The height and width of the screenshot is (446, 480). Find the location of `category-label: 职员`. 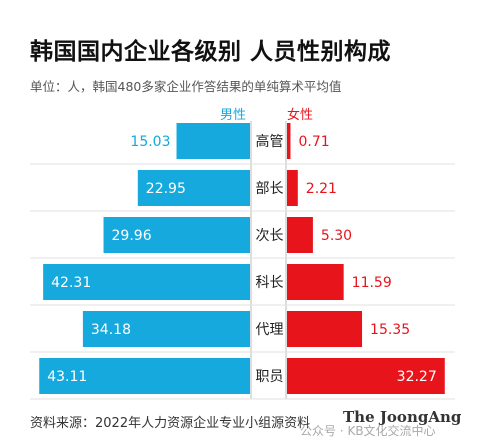

category-label: 职员 is located at coordinates (270, 377).